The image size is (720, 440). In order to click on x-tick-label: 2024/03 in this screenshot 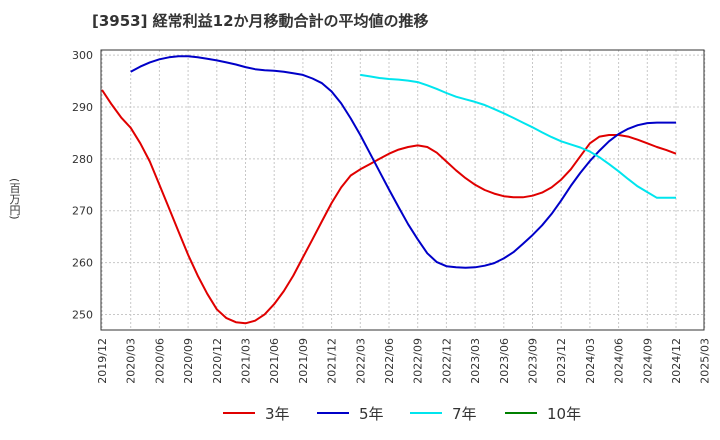, I will do `click(590, 361)`.